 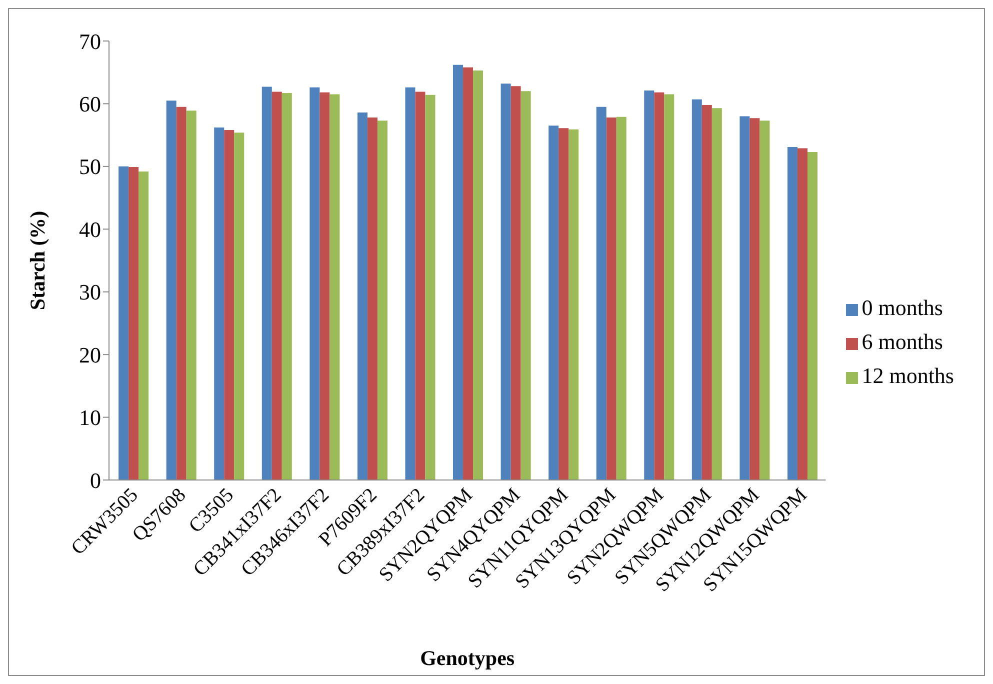 I want to click on y-tick-label: 10, so click(x=90, y=417).